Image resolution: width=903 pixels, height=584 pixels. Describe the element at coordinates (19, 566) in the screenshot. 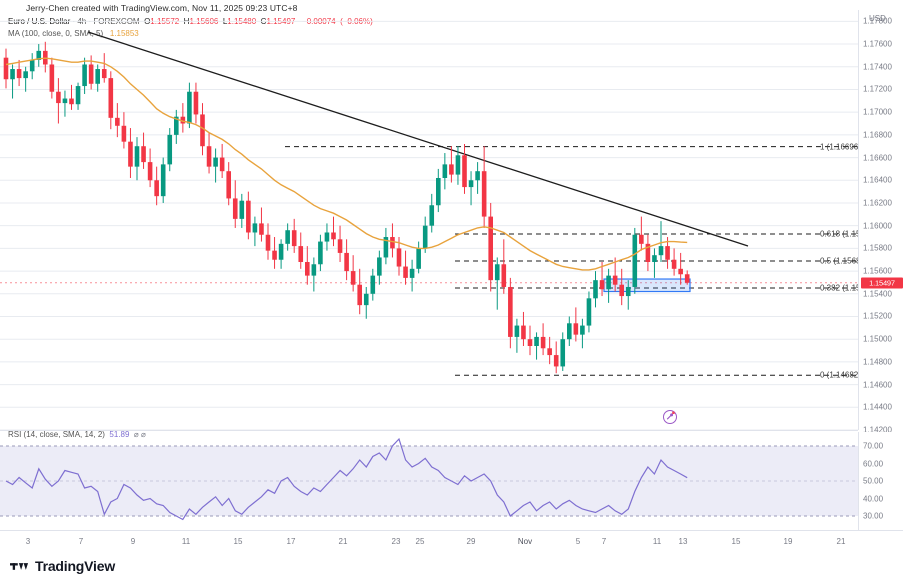

I see `tradingview-logo-icon` at that location.